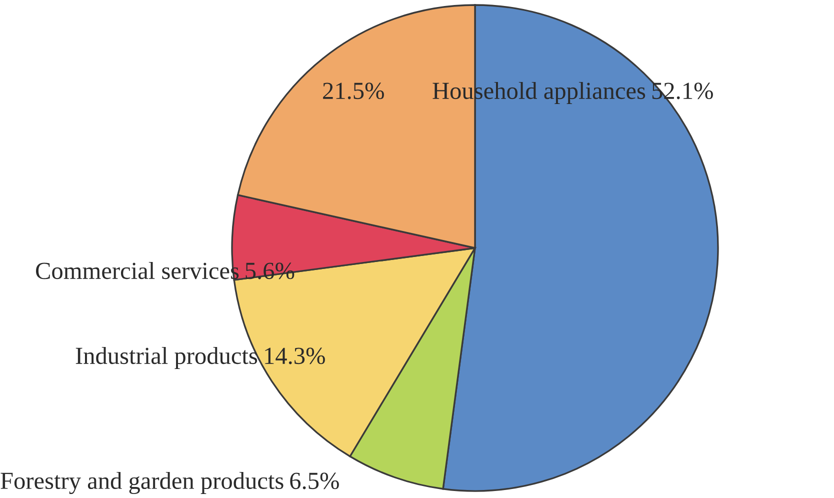  Describe the element at coordinates (314, 481) in the screenshot. I see `data-label: 6.5%` at that location.